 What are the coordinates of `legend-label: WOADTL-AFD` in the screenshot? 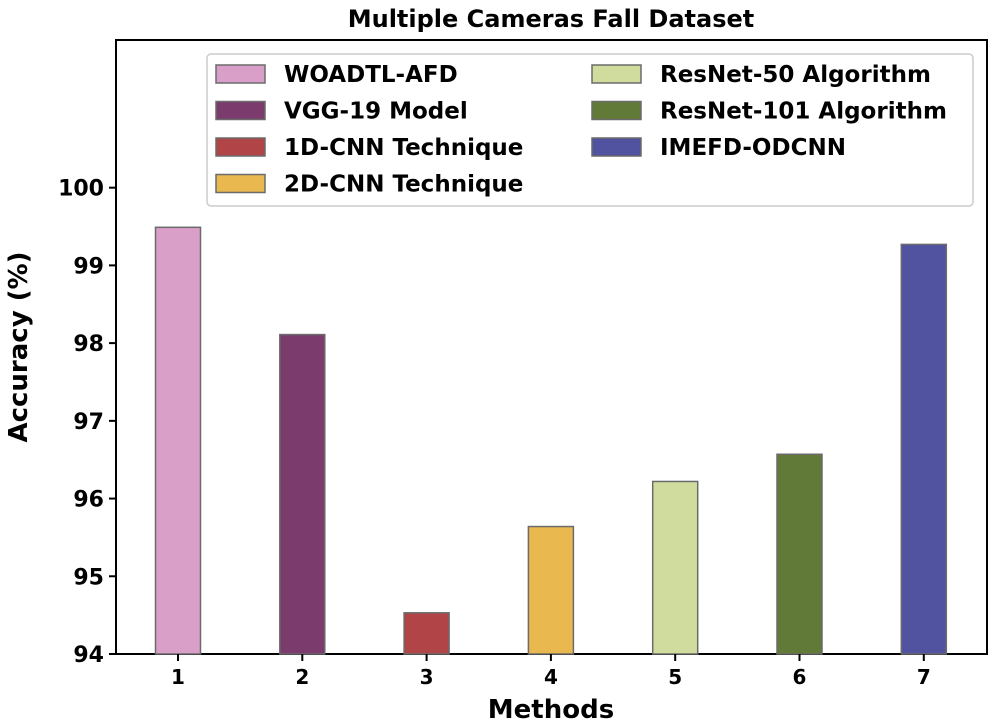 It's located at (371, 75).